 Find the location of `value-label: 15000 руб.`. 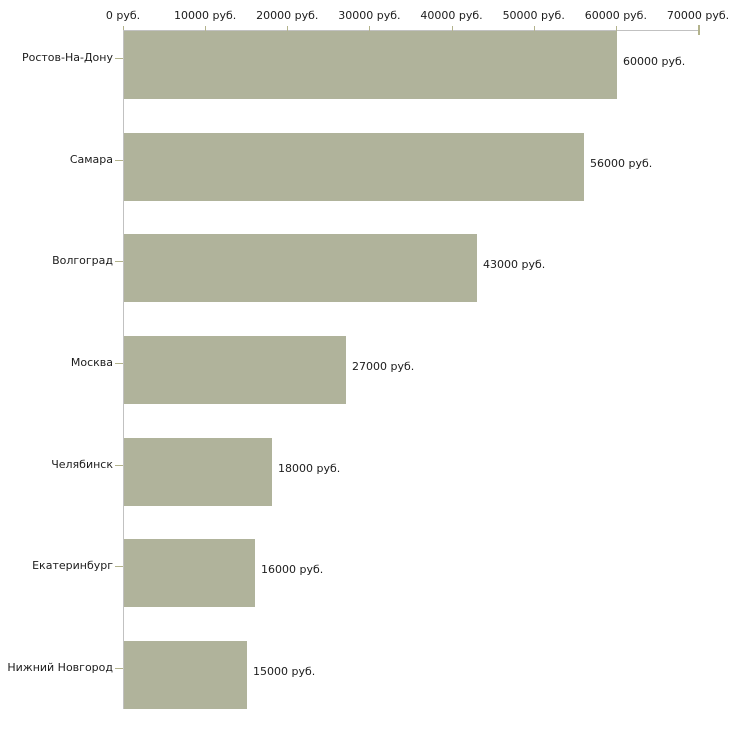

value-label: 15000 руб. is located at coordinates (284, 671).